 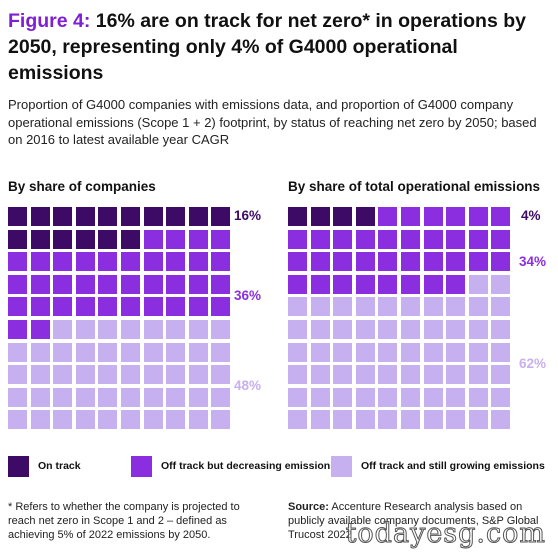 What do you see at coordinates (141, 466) in the screenshot?
I see `legend-swatch-decreasing` at bounding box center [141, 466].